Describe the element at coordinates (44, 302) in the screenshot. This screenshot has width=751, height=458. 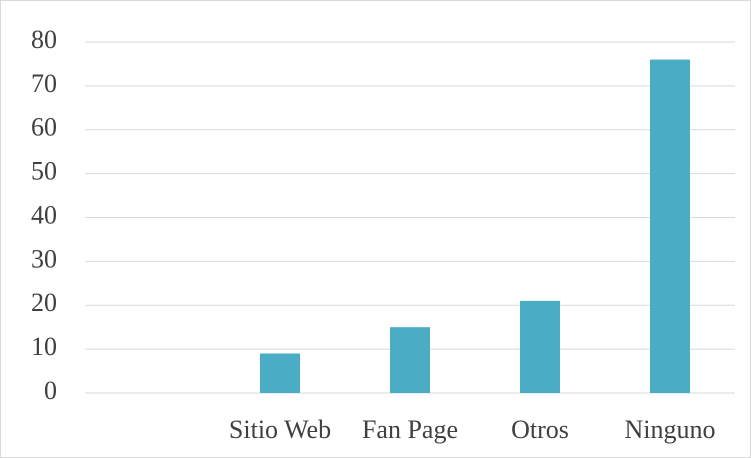
I see `y-tick-label: 20` at that location.